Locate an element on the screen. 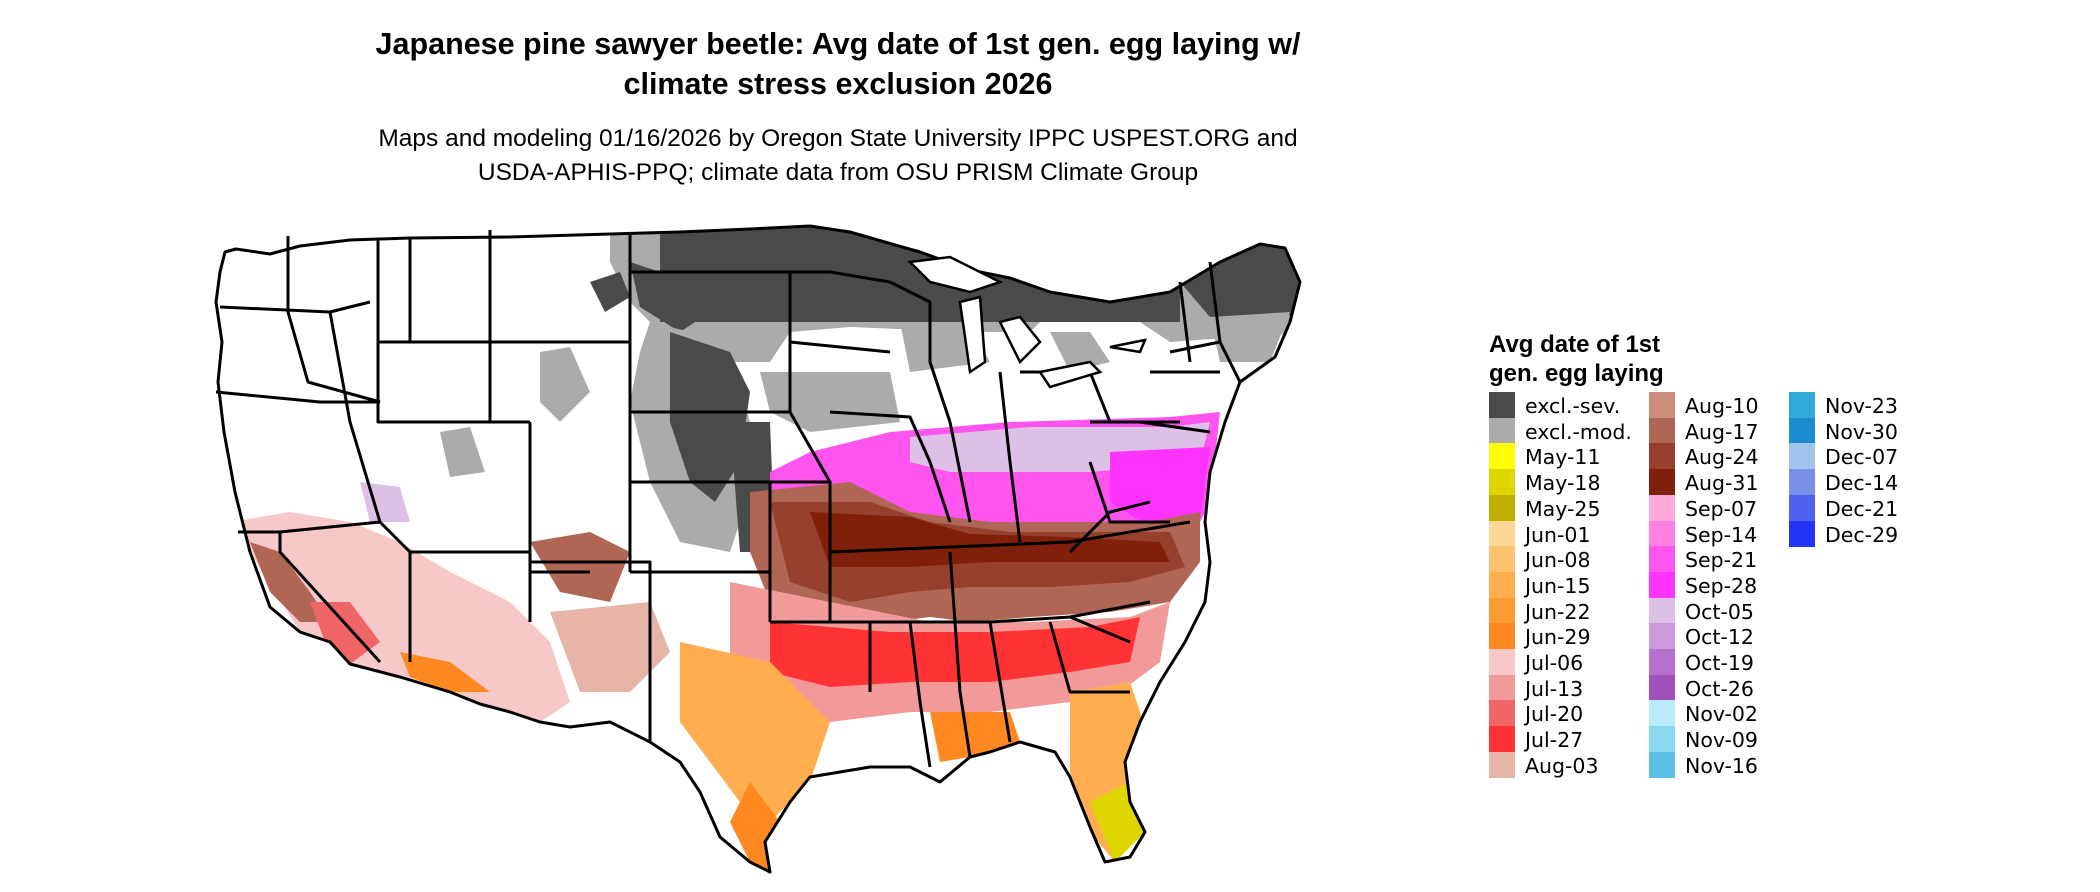 Image resolution: width=2100 pixels, height=892 pixels. legend-item: Oct-26 is located at coordinates (1724, 688).